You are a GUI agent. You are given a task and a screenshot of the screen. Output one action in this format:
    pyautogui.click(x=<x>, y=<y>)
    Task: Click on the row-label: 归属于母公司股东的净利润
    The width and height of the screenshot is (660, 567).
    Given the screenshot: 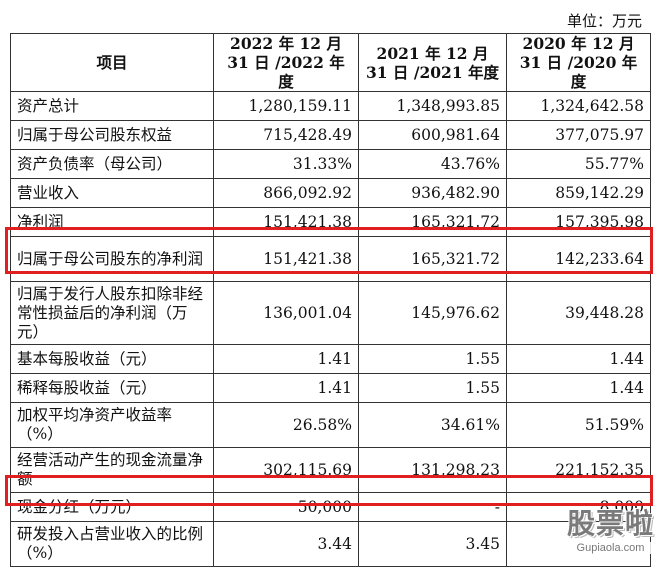 What is the action you would take?
    pyautogui.click(x=112, y=259)
    